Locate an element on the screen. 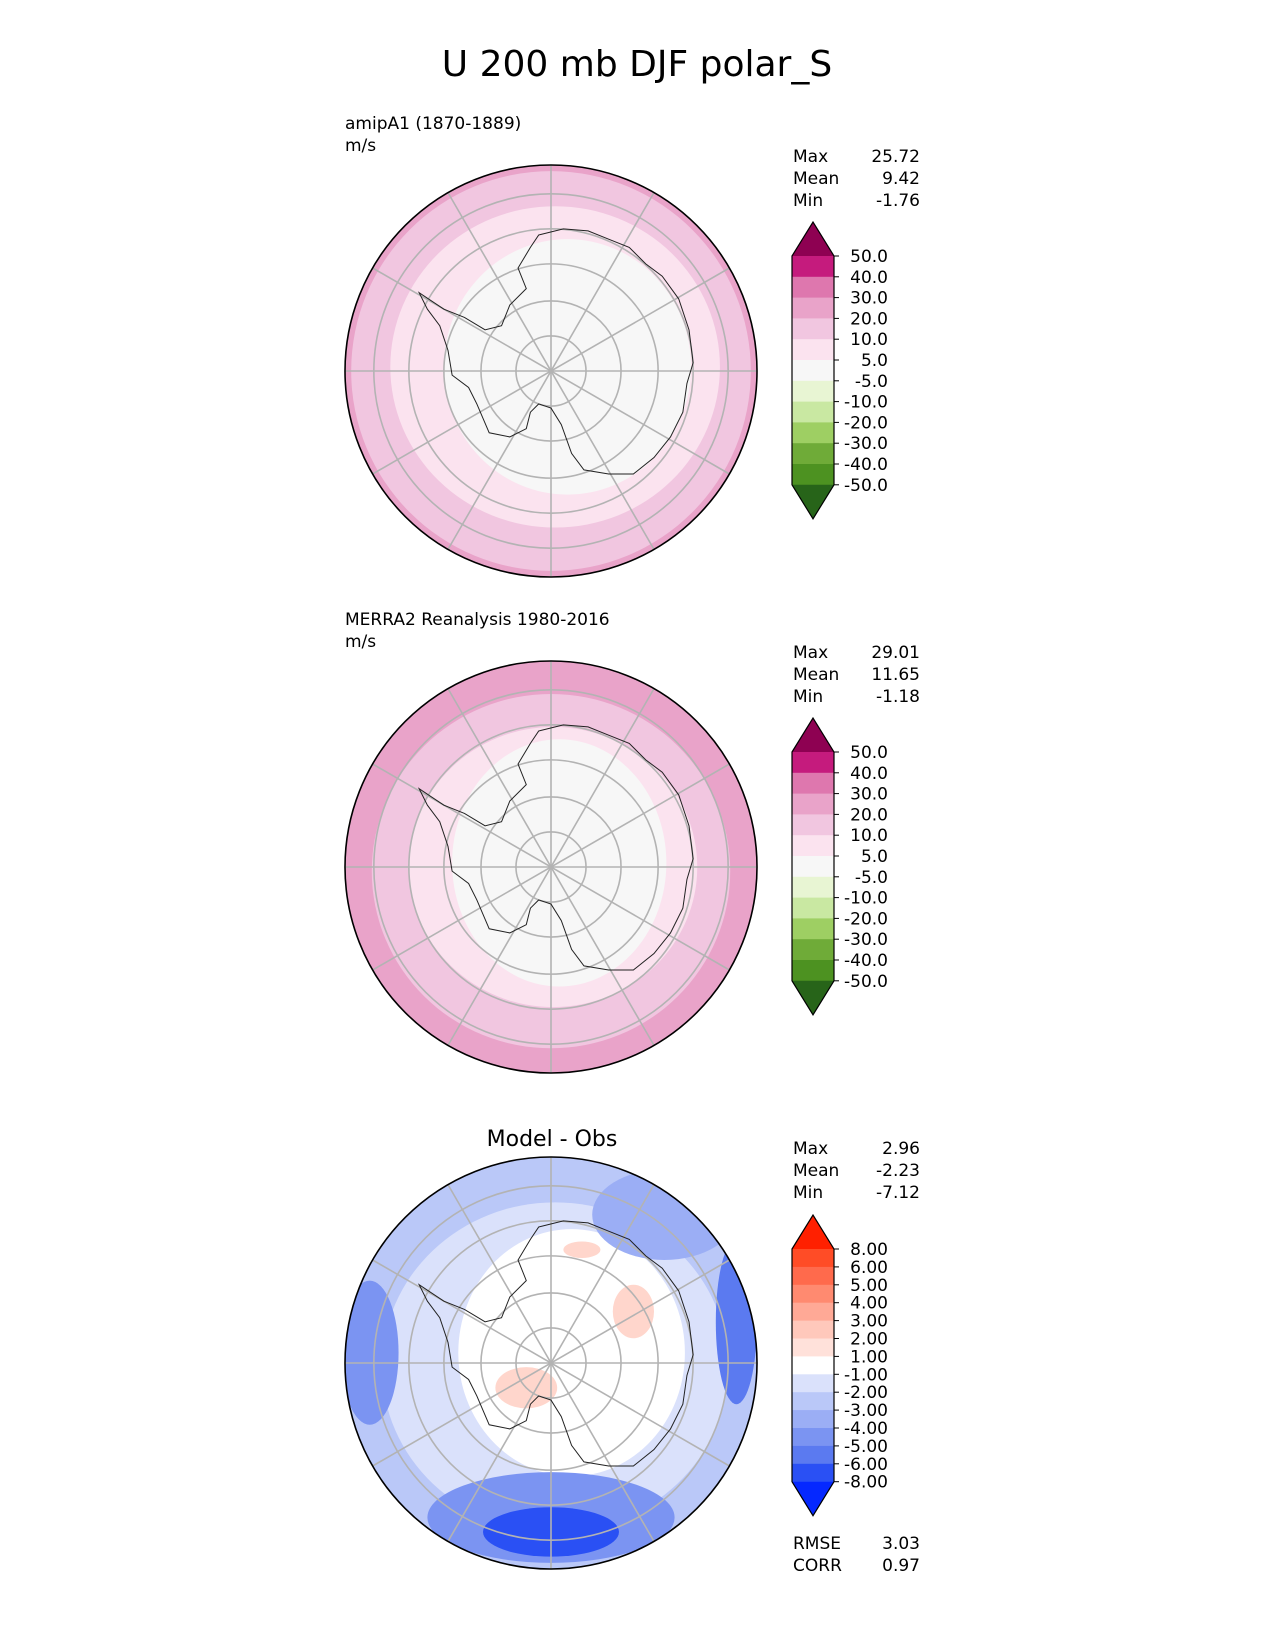  colorbar-tick-label: 5.00 is located at coordinates (869, 1286).